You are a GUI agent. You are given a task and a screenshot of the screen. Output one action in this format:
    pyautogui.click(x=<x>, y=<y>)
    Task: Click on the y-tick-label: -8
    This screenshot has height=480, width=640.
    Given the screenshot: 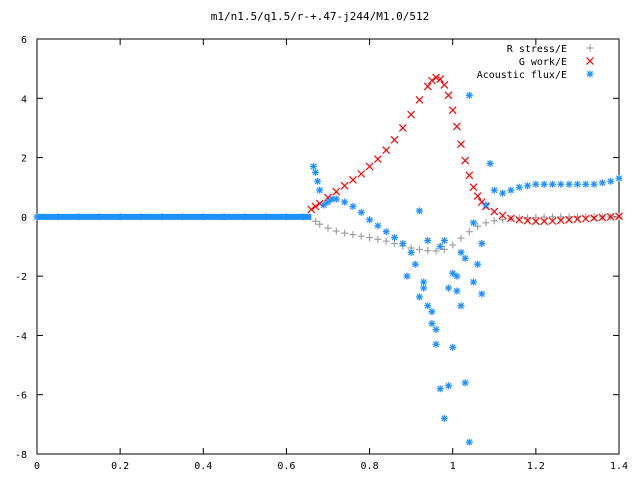 What is the action you would take?
    pyautogui.click(x=21, y=455)
    